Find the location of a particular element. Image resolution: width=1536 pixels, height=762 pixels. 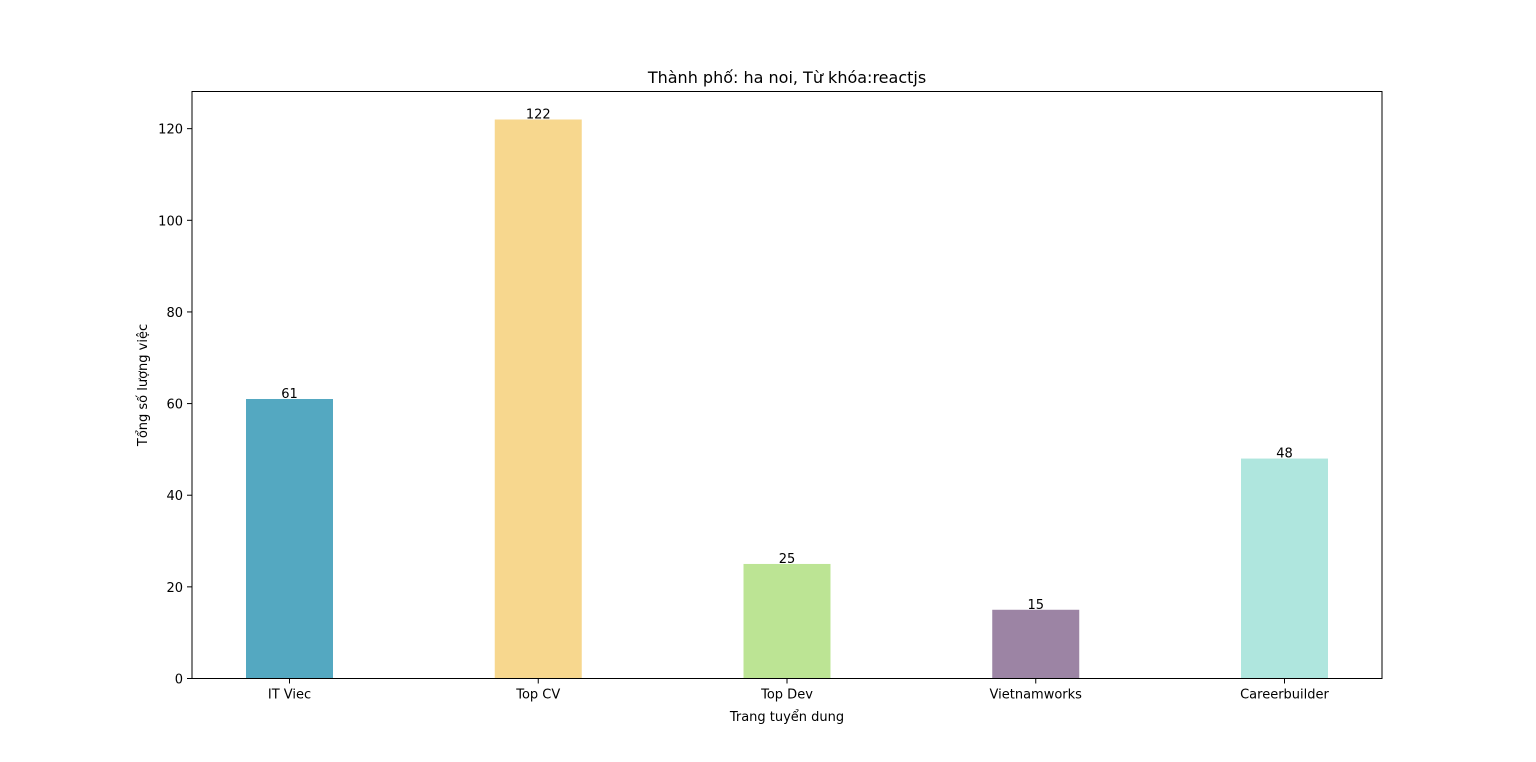

x-tick-label: Top Dev is located at coordinates (786, 695).